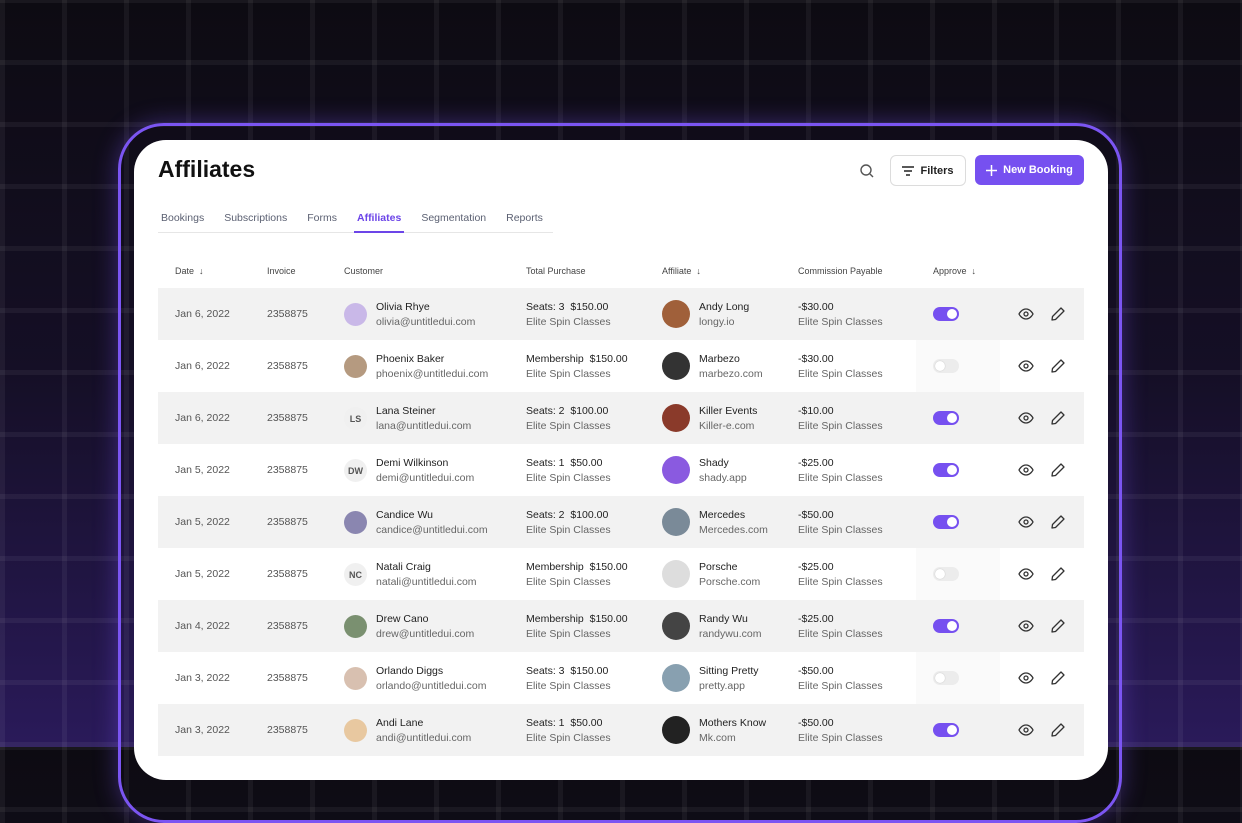  I want to click on tab-bookings: Bookings, so click(183, 218).